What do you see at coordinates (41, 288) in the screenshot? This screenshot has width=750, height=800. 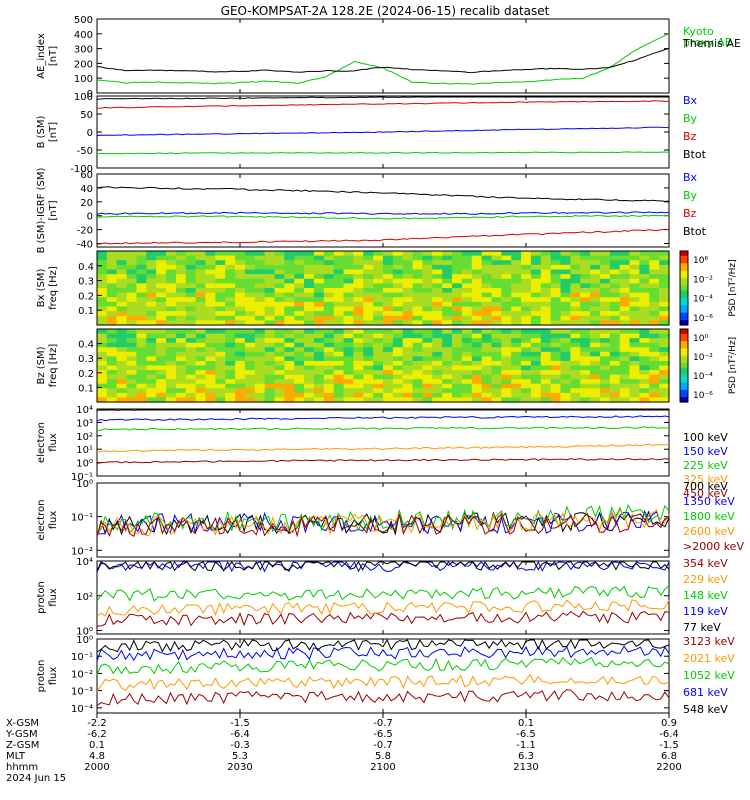 I see `y-axis-label: Bx (SM)` at bounding box center [41, 288].